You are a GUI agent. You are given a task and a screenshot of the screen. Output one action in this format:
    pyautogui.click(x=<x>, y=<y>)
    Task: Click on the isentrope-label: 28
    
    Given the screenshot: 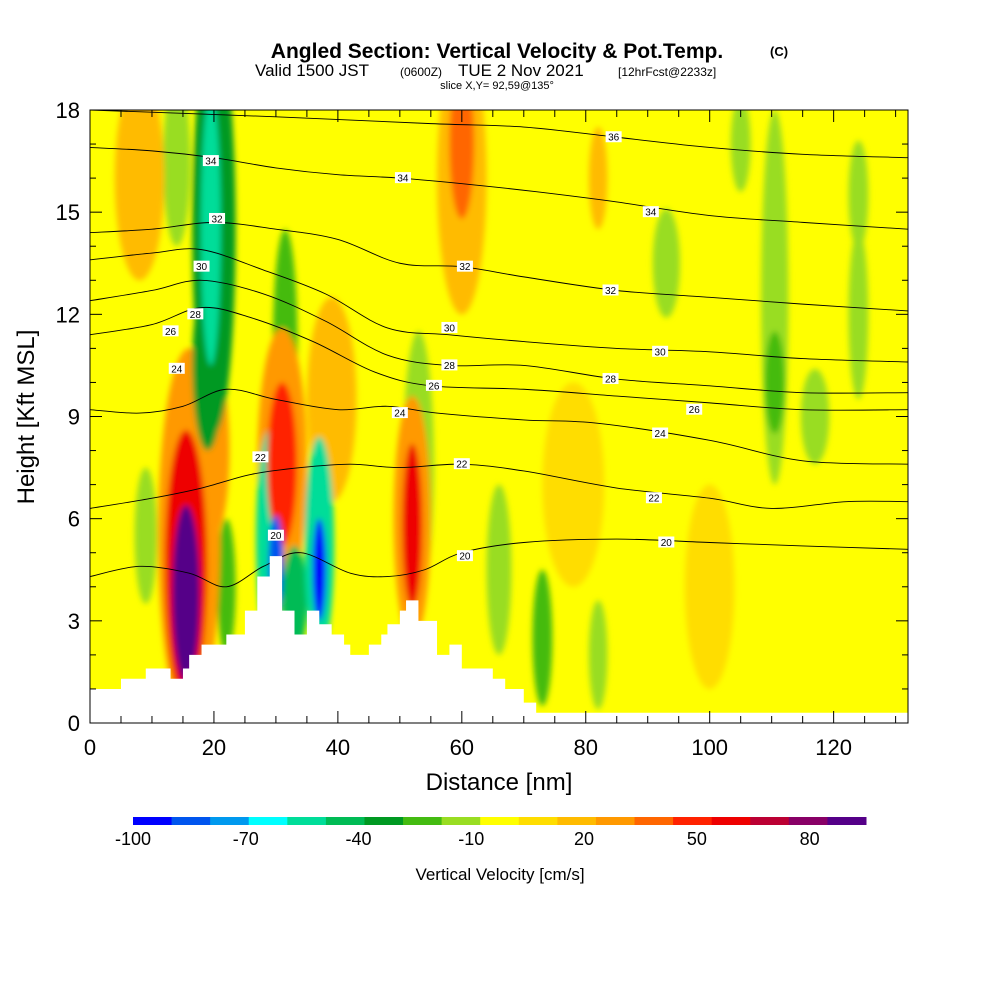 What is the action you would take?
    pyautogui.click(x=449, y=365)
    